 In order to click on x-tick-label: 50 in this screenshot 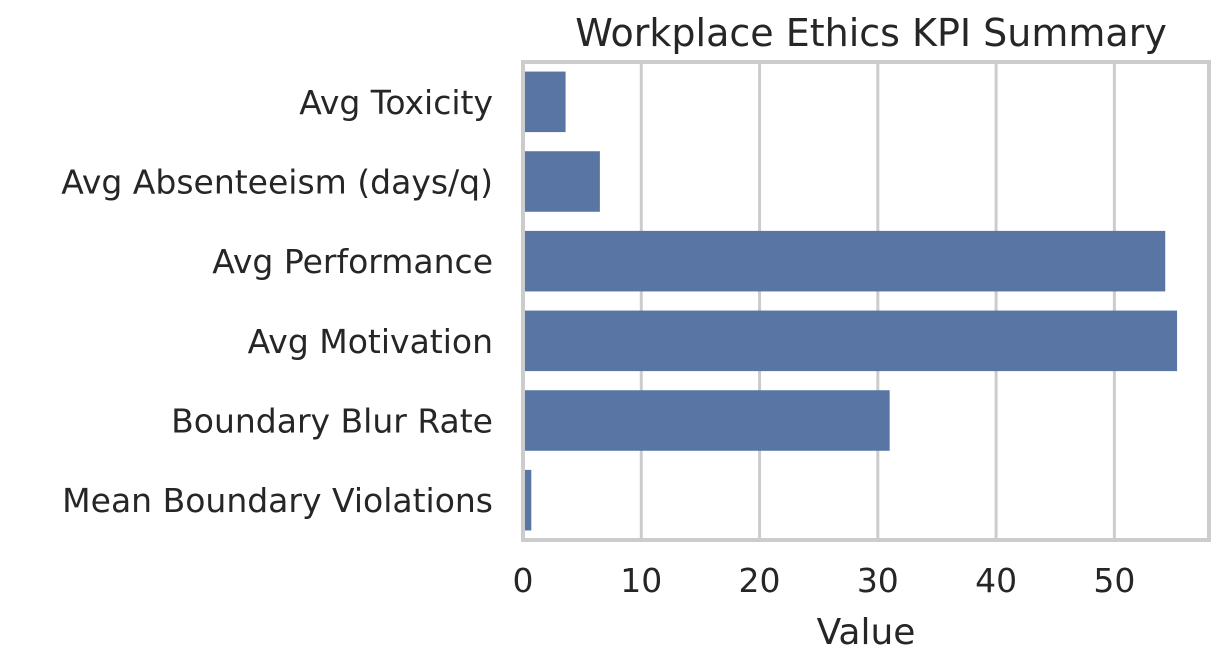, I will do `click(1114, 580)`.